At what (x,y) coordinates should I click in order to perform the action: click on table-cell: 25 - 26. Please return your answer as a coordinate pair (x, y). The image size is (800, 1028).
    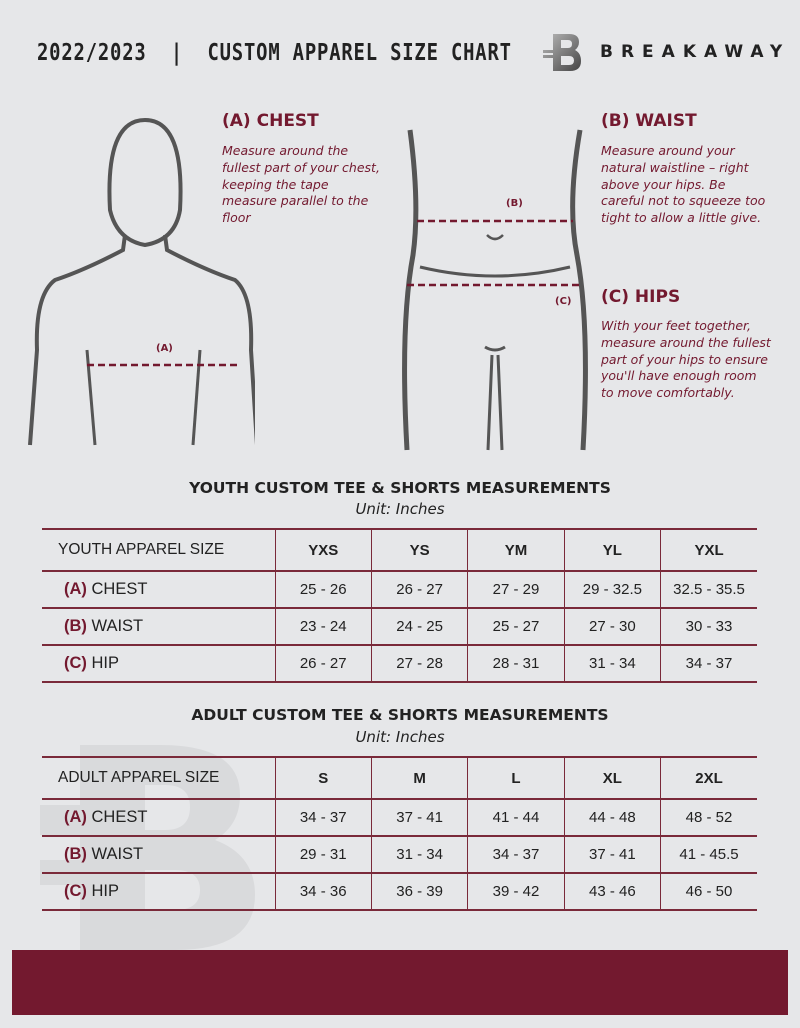
    Looking at the image, I should click on (323, 589).